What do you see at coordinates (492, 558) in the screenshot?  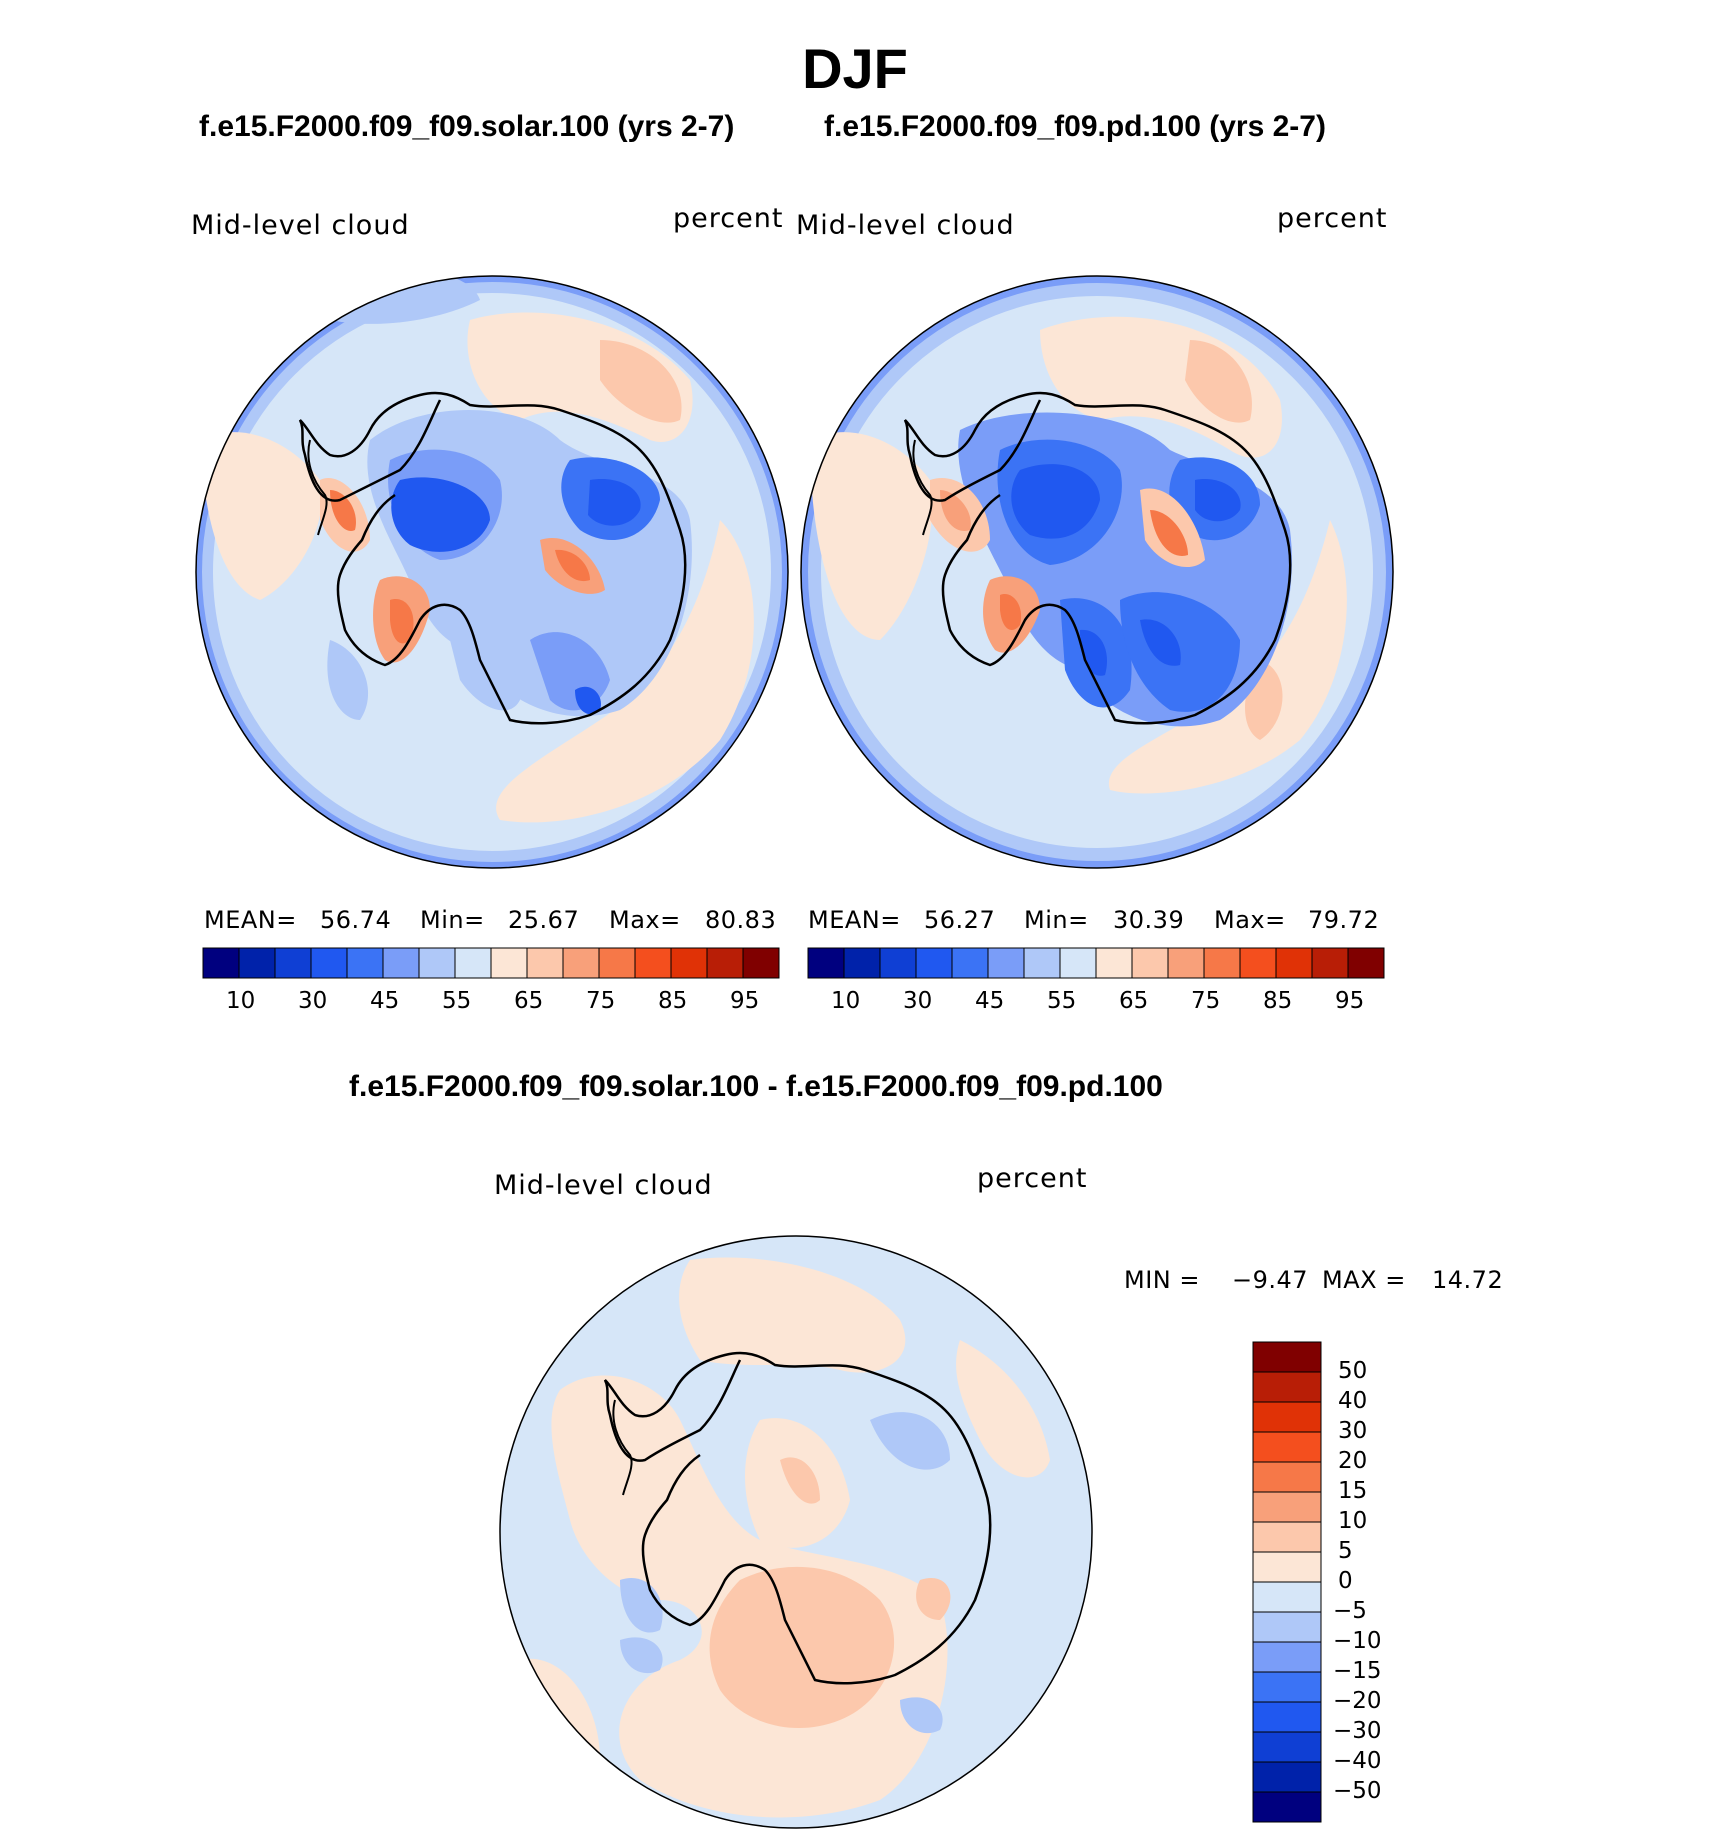 I see `map1-coastline` at bounding box center [492, 558].